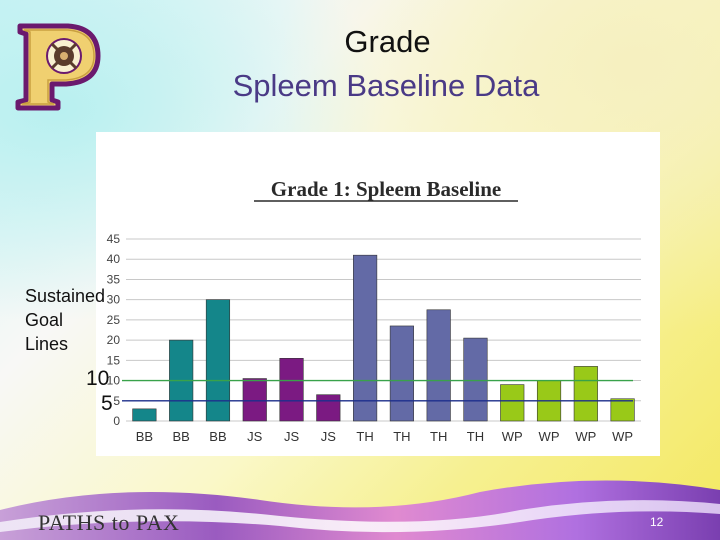 This screenshot has height=540, width=720. What do you see at coordinates (65, 296) in the screenshot?
I see `goal-lines-label-line: Sustained` at bounding box center [65, 296].